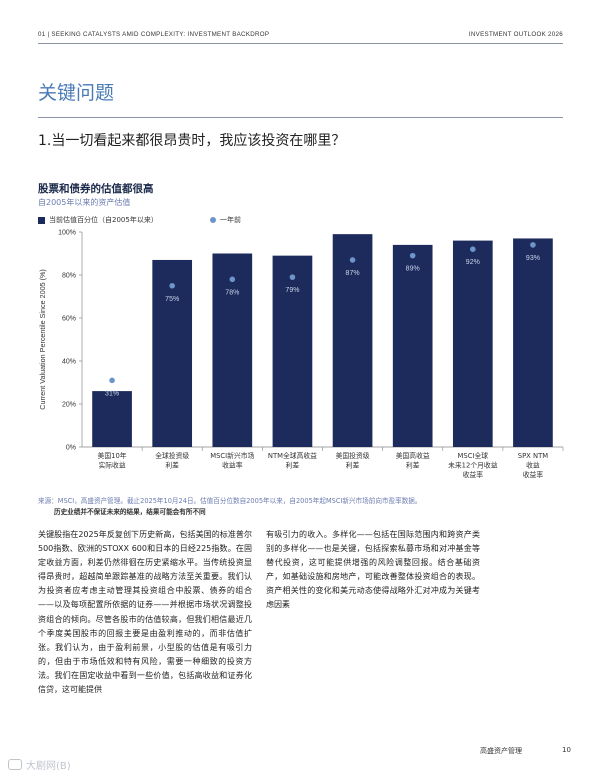 This screenshot has width=599, height=777. Describe the element at coordinates (71, 448) in the screenshot. I see `y-tick-label: 0%` at that location.